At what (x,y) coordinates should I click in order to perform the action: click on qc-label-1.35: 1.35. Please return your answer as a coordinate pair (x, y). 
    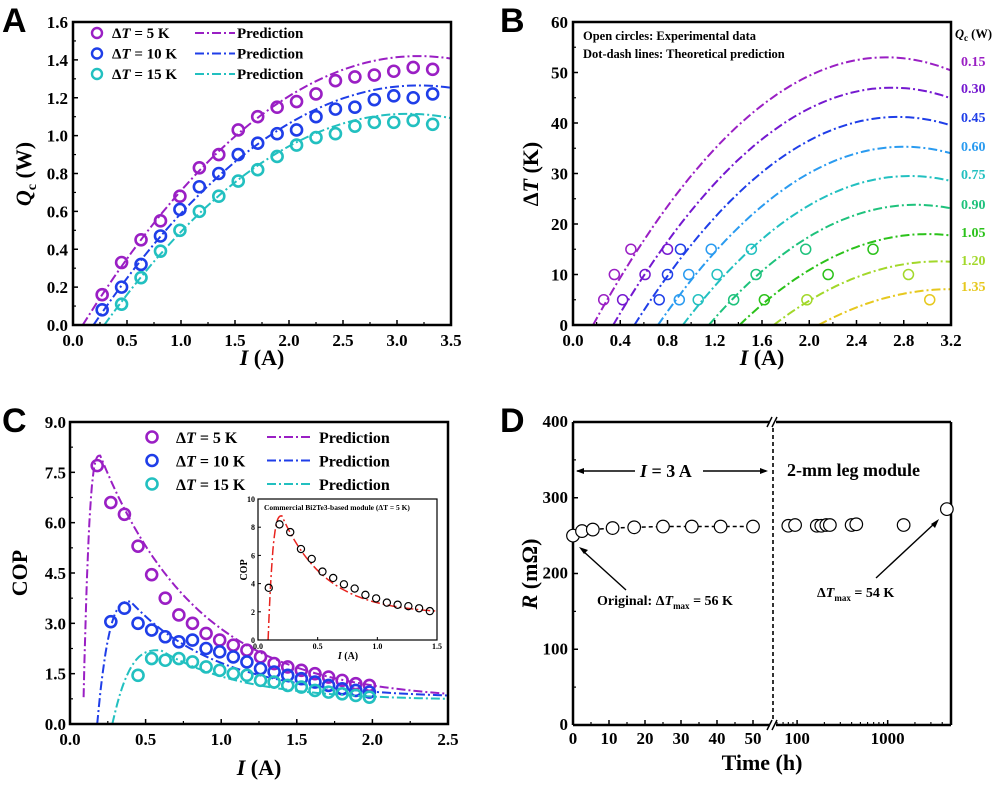
    Looking at the image, I should click on (973, 287).